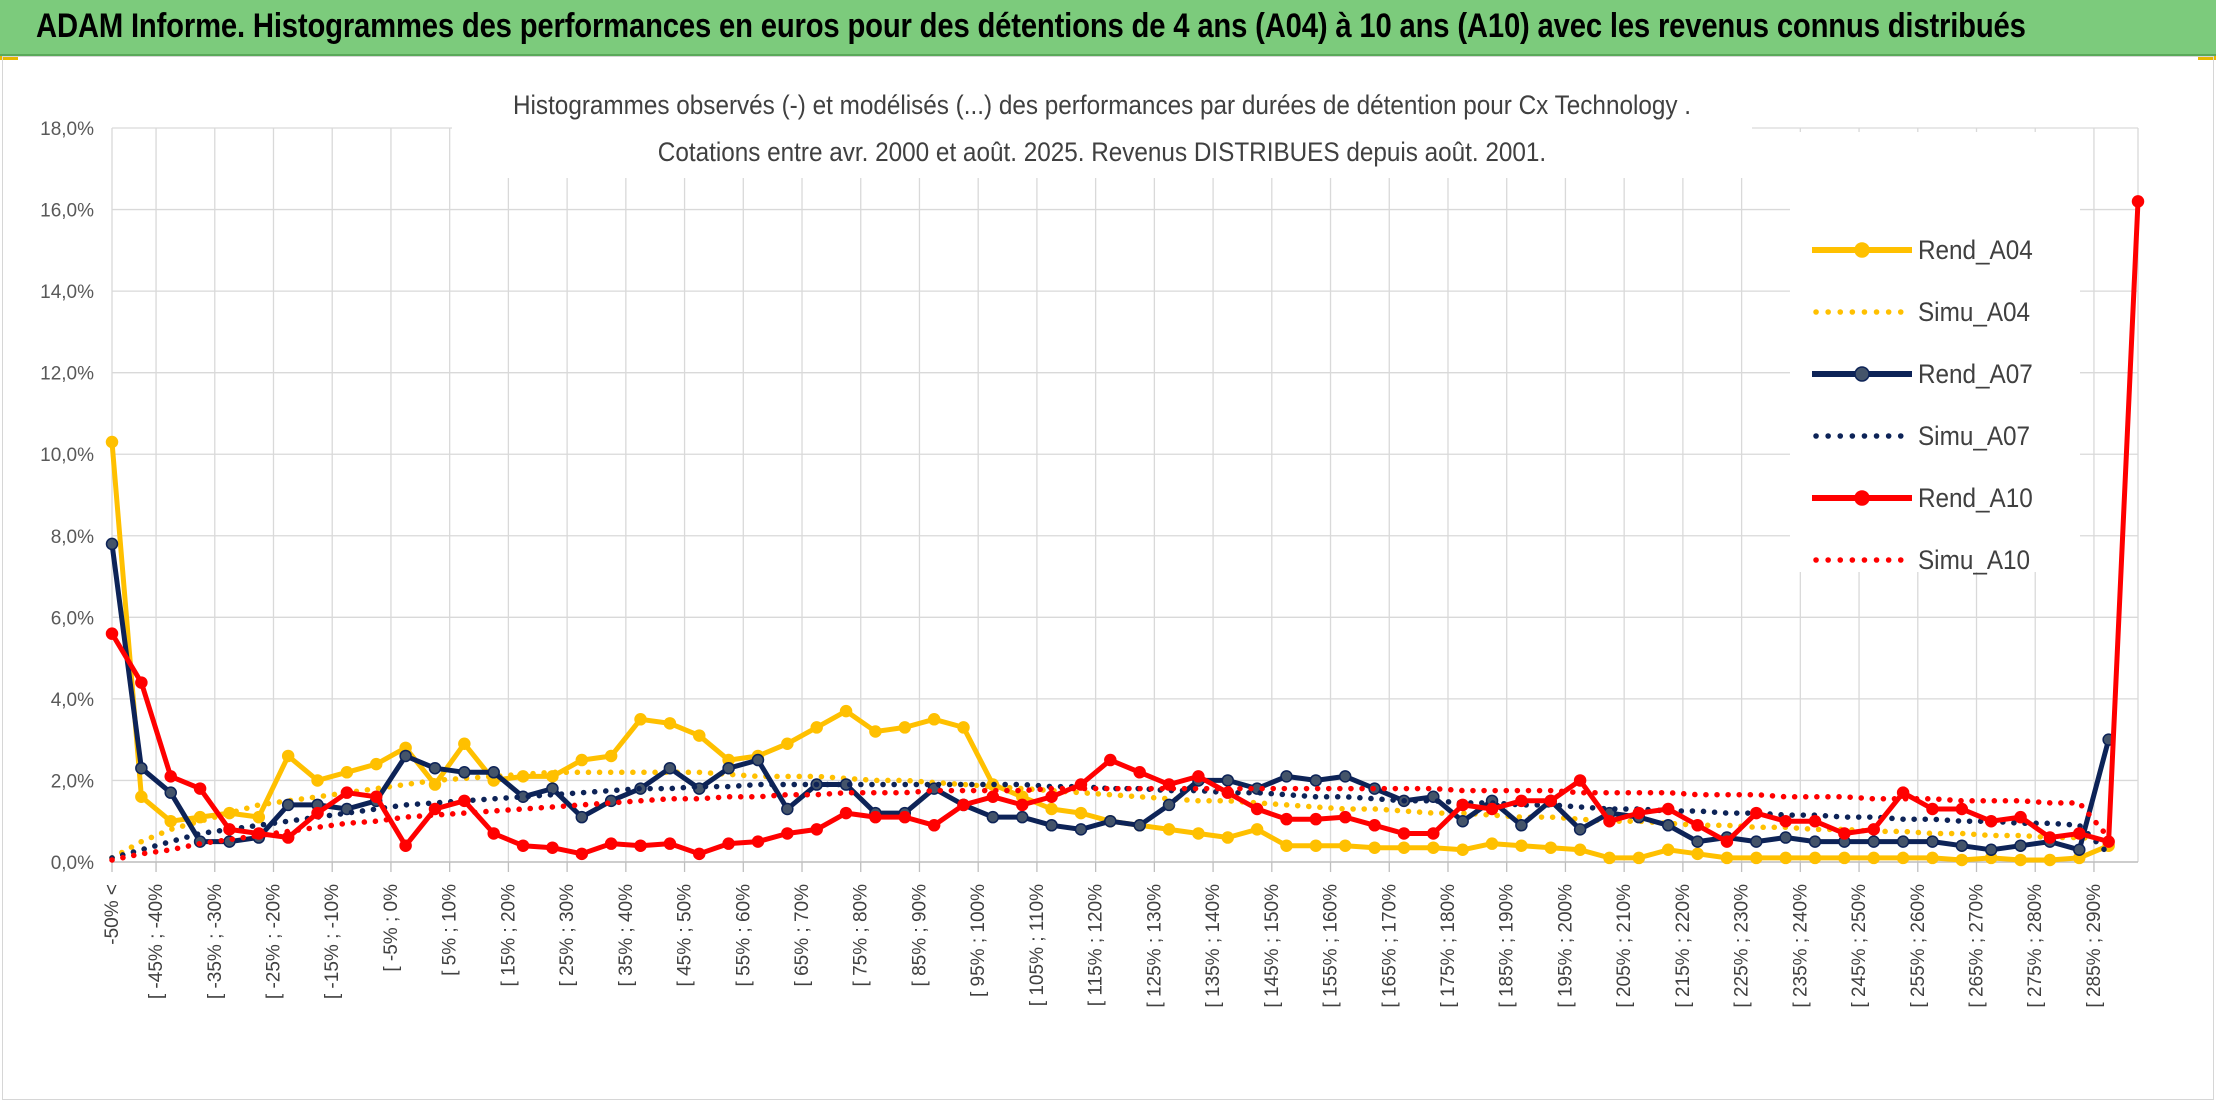 The height and width of the screenshot is (1102, 2216). Describe the element at coordinates (1859, 946) in the screenshot. I see `x-tick-label: [ 245% ; 250%` at that location.